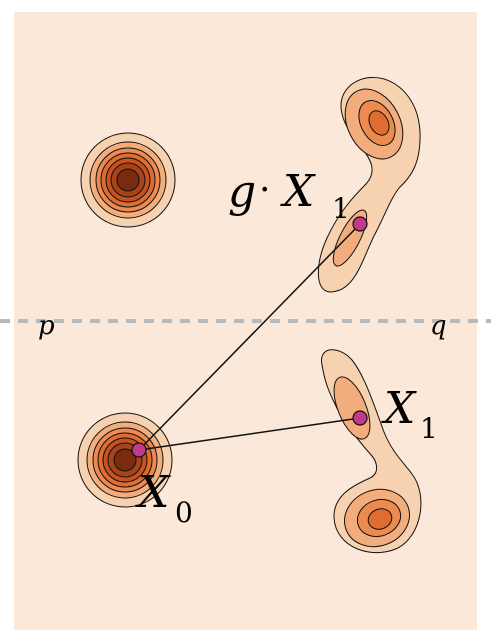  Describe the element at coordinates (429, 428) in the screenshot. I see `label-x1-subscript: 1` at that location.